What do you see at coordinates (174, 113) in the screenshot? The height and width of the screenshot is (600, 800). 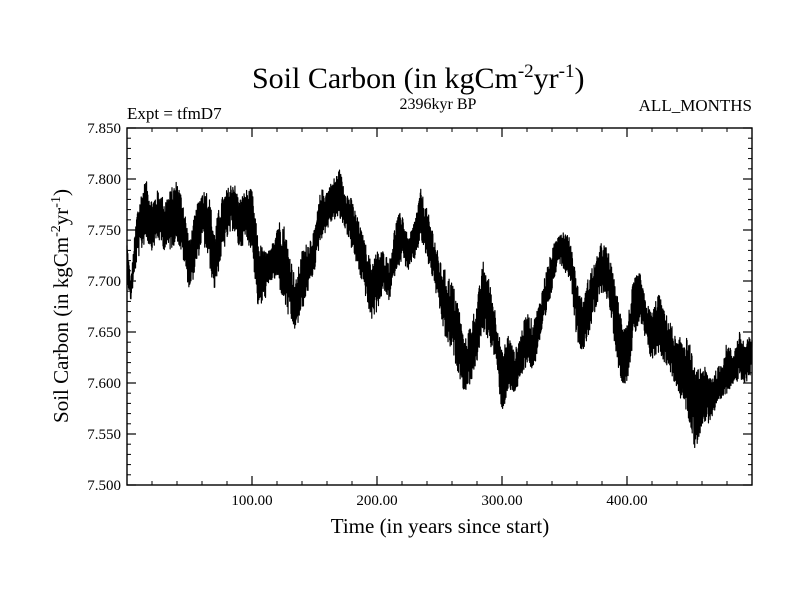 I see `experiment-label: Expt = tfmD7` at bounding box center [174, 113].